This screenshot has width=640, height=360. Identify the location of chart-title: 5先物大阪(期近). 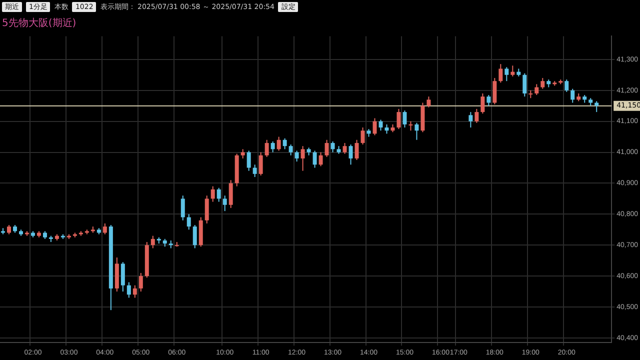
(39, 23).